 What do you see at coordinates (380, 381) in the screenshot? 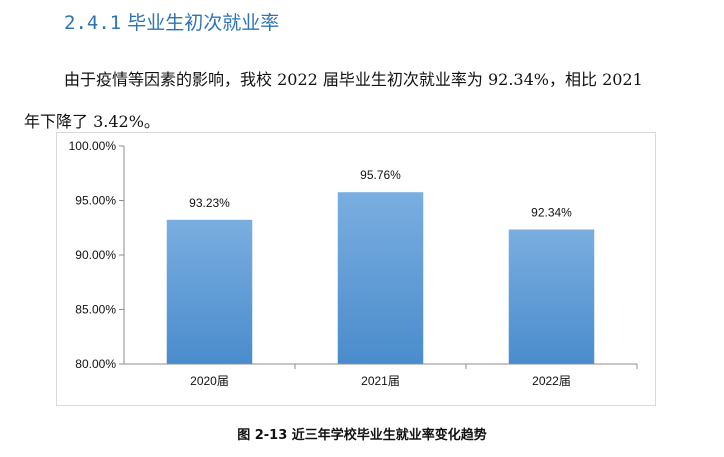
I see `x-tick-label: 2021届` at bounding box center [380, 381].